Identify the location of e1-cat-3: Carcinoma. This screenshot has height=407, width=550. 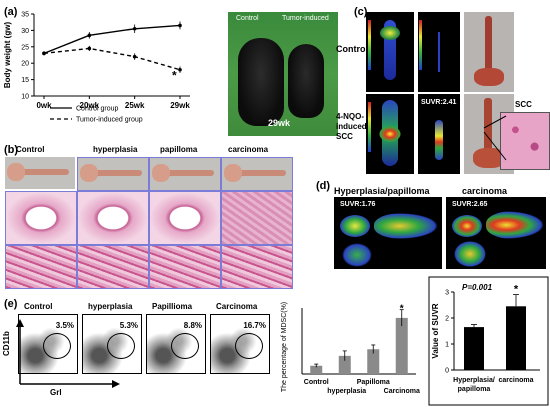
(402, 391).